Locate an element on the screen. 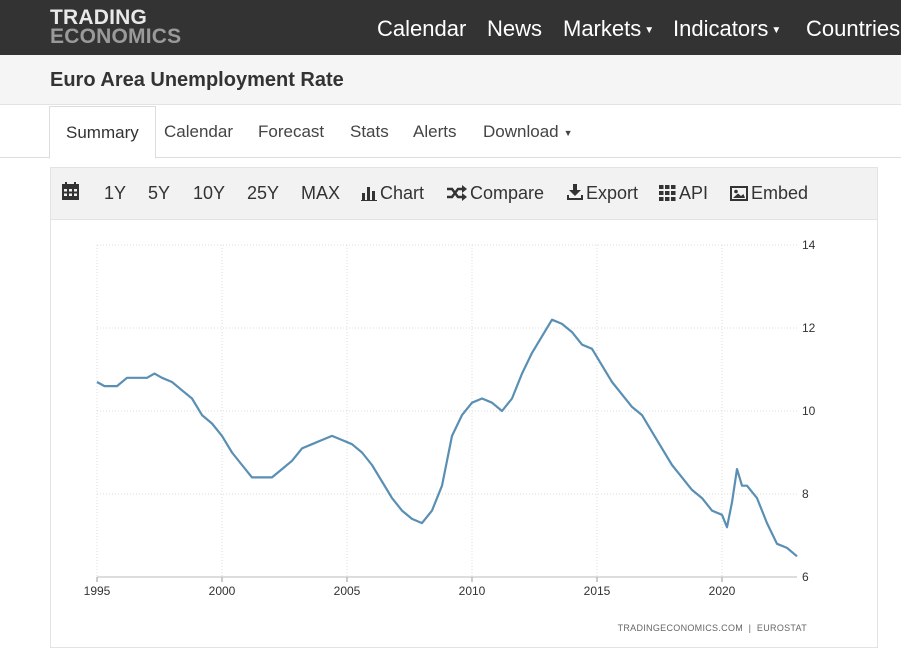 The image size is (901, 669). tab-forecast-label: Forecast is located at coordinates (291, 131).